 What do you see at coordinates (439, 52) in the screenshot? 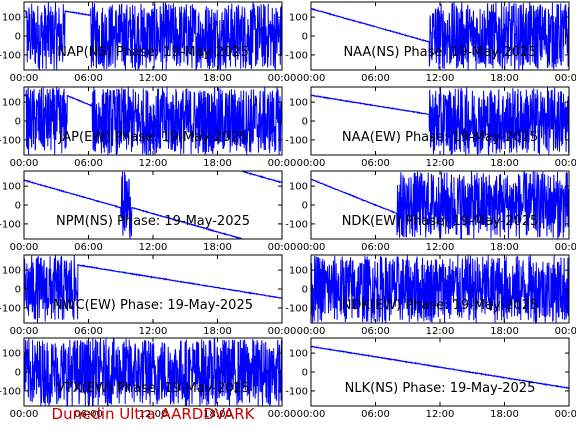
I see `chart-title: NAA(NS) Phase: 19-May-2025` at bounding box center [439, 52].